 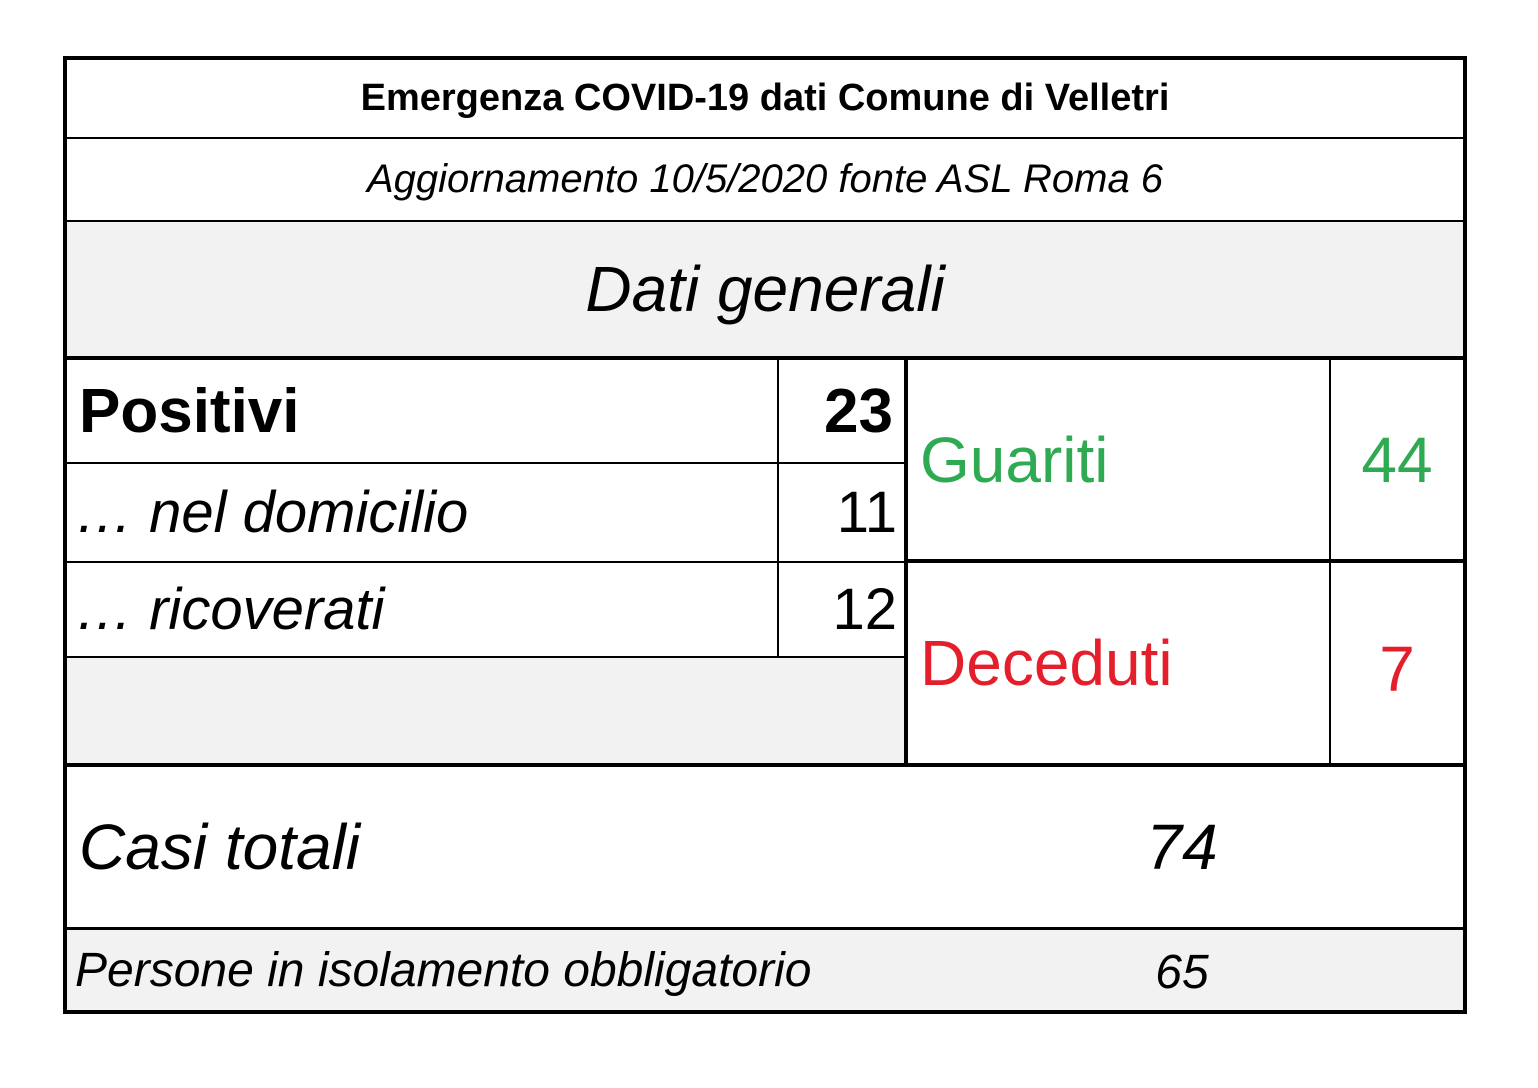 I want to click on subtitle: Aggiornamento 10/5/2020 fonte ASL Roma 6, so click(x=765, y=179).